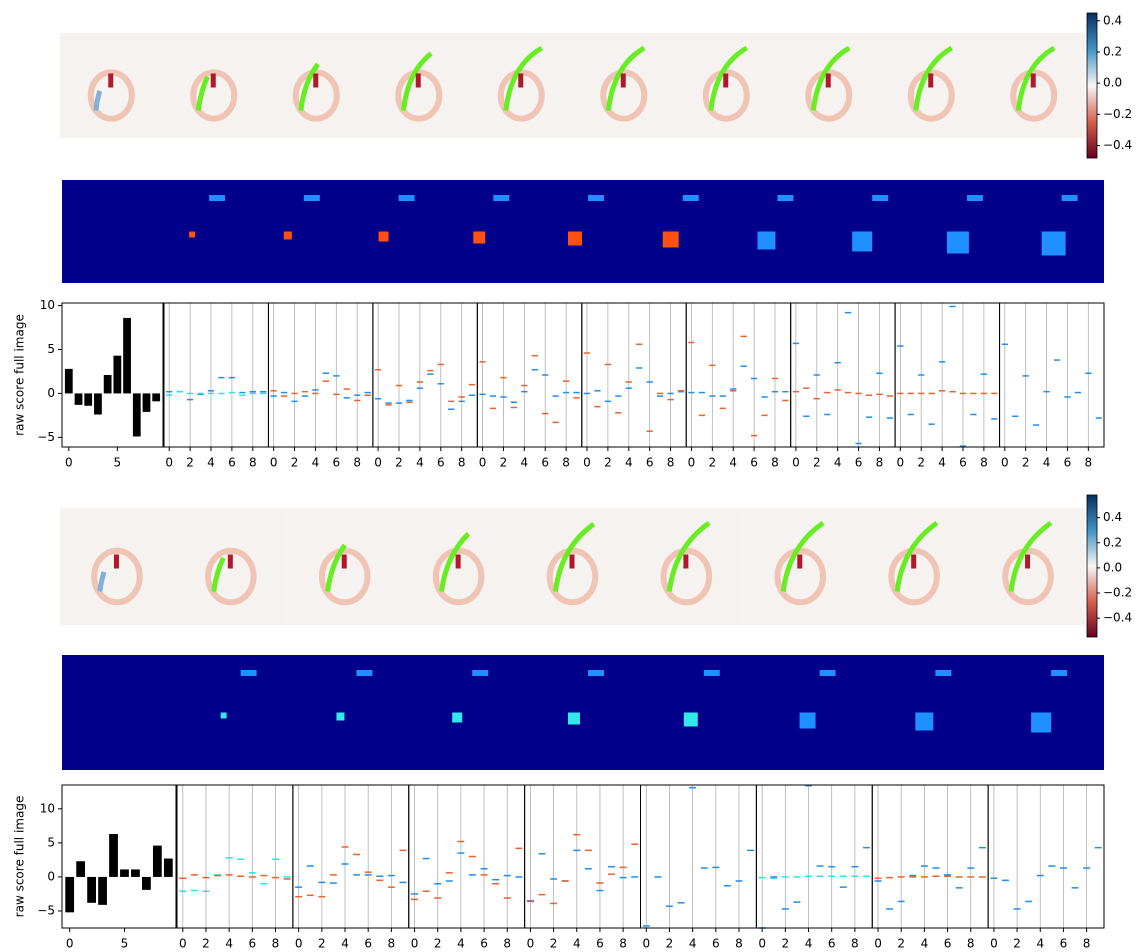  Describe the element at coordinates (1112, 83) in the screenshot. I see `colorbar-tick-label: 0.0` at that location.